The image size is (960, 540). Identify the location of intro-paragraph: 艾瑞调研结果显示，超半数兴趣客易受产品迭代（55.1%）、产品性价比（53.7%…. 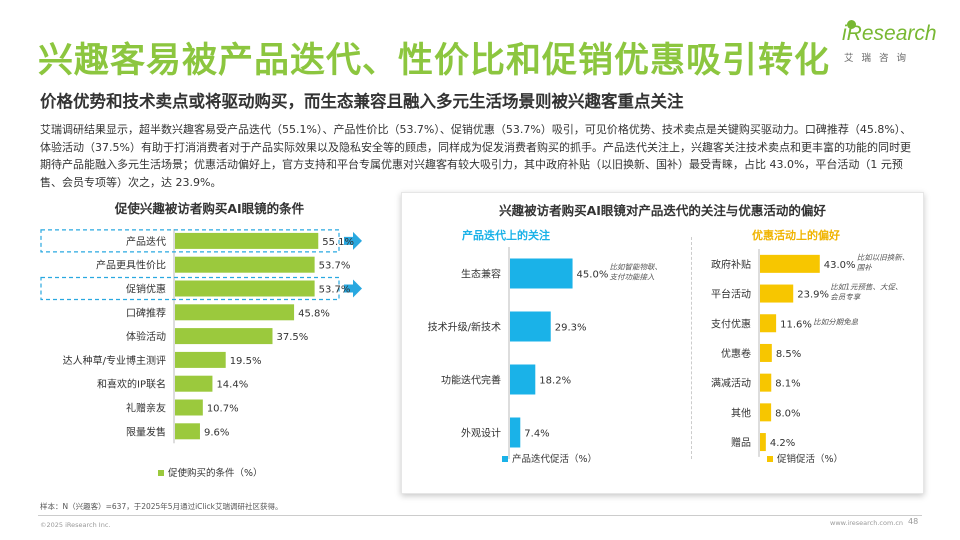
(476, 156).